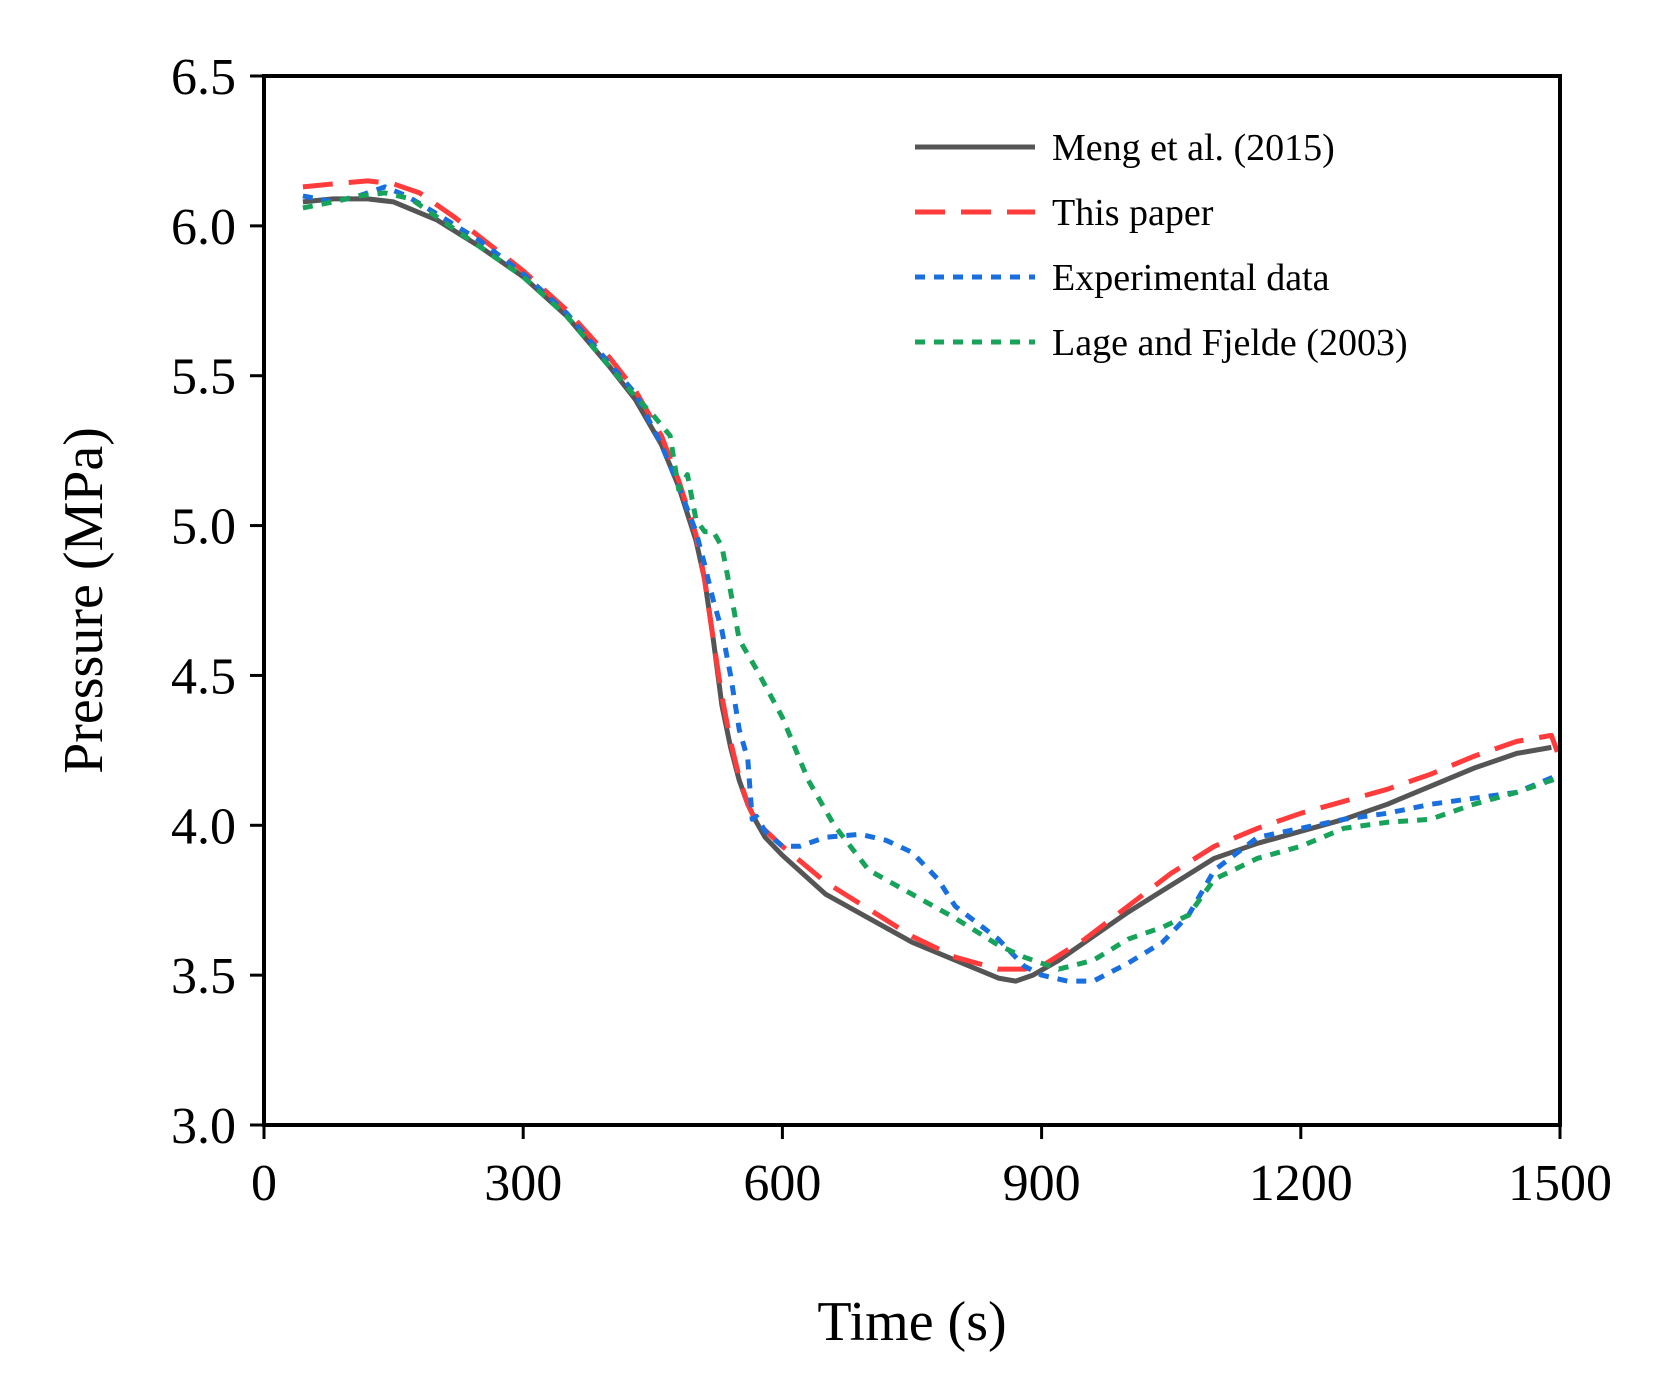 The image size is (1659, 1379). Describe the element at coordinates (1191, 278) in the screenshot. I see `legend-label-3: Experimental data` at that location.